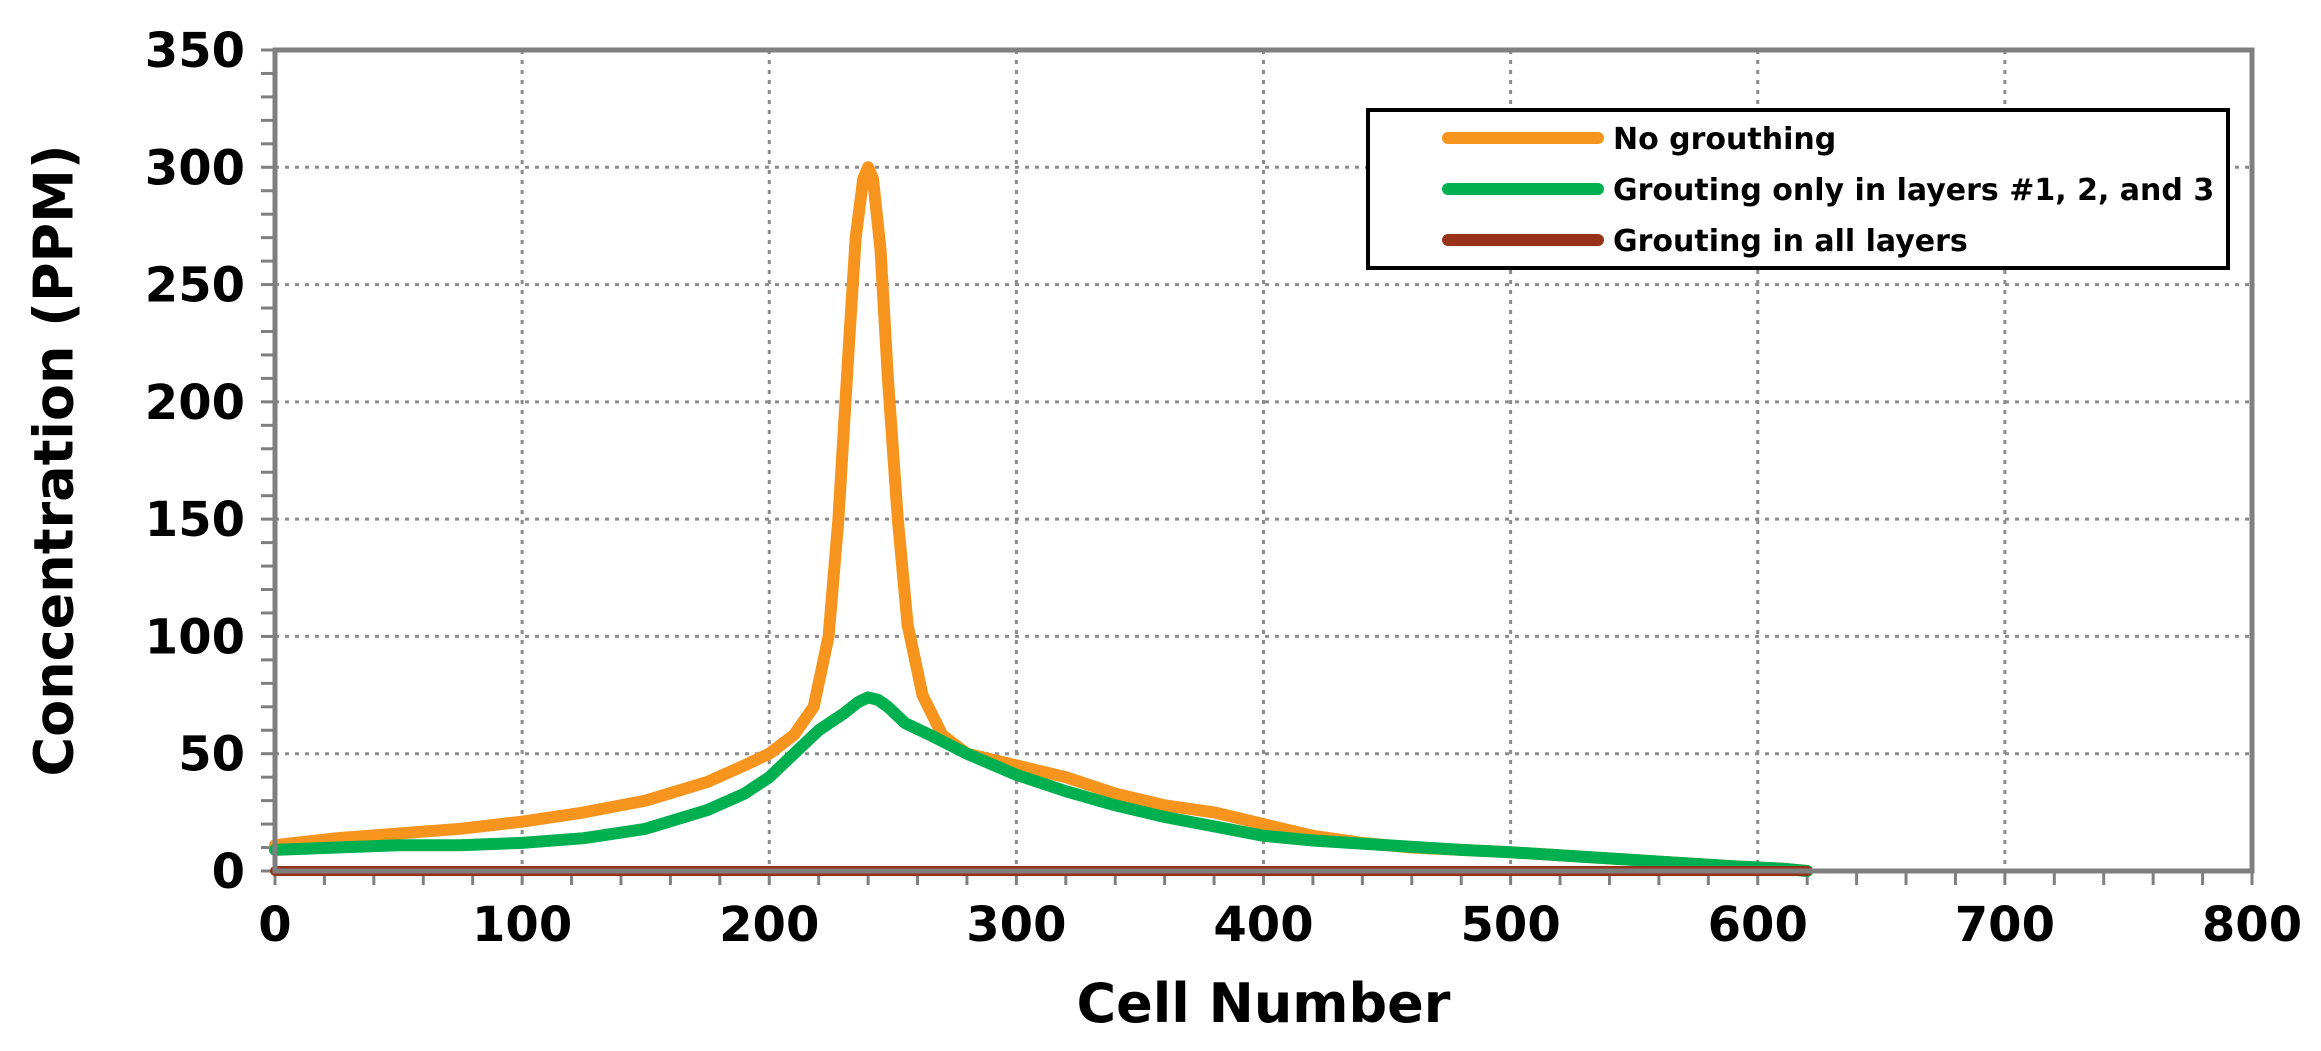 Image resolution: width=2321 pixels, height=1051 pixels. I want to click on y-tick-label: 350, so click(195, 51).